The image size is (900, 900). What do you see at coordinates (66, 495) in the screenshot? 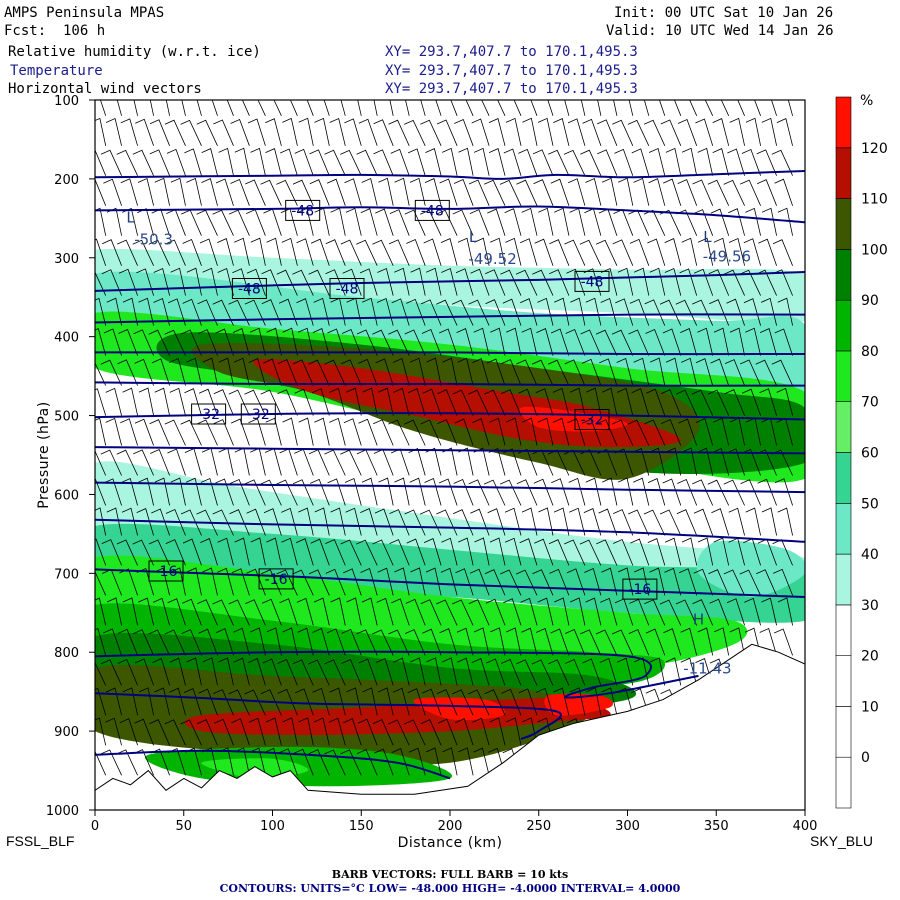
I see `y-tick-label-5: 600` at bounding box center [66, 495].